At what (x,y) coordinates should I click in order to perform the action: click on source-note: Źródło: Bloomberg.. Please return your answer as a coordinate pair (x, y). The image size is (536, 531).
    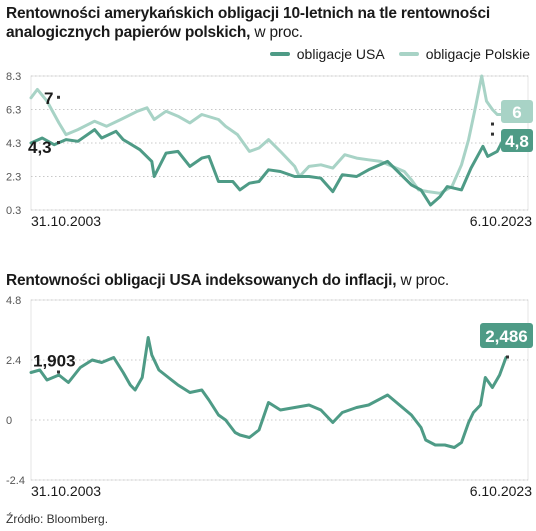
    Looking at the image, I should click on (57, 519).